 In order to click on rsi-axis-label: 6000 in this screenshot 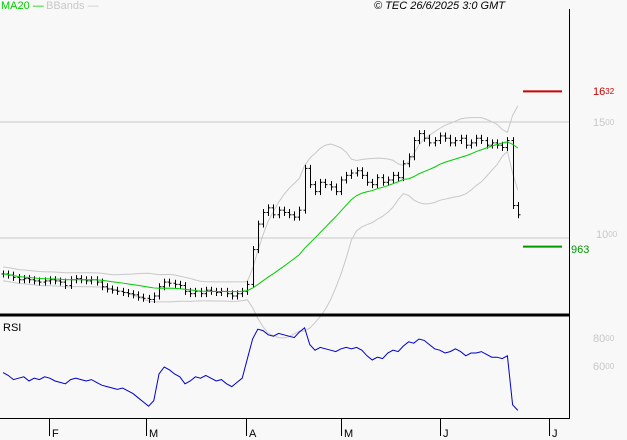, I will do `click(603, 367)`.